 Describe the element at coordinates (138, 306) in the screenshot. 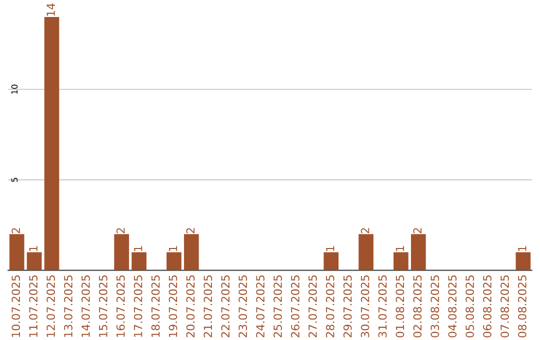

I see `x-tick-label: 17.07.2025` at that location.